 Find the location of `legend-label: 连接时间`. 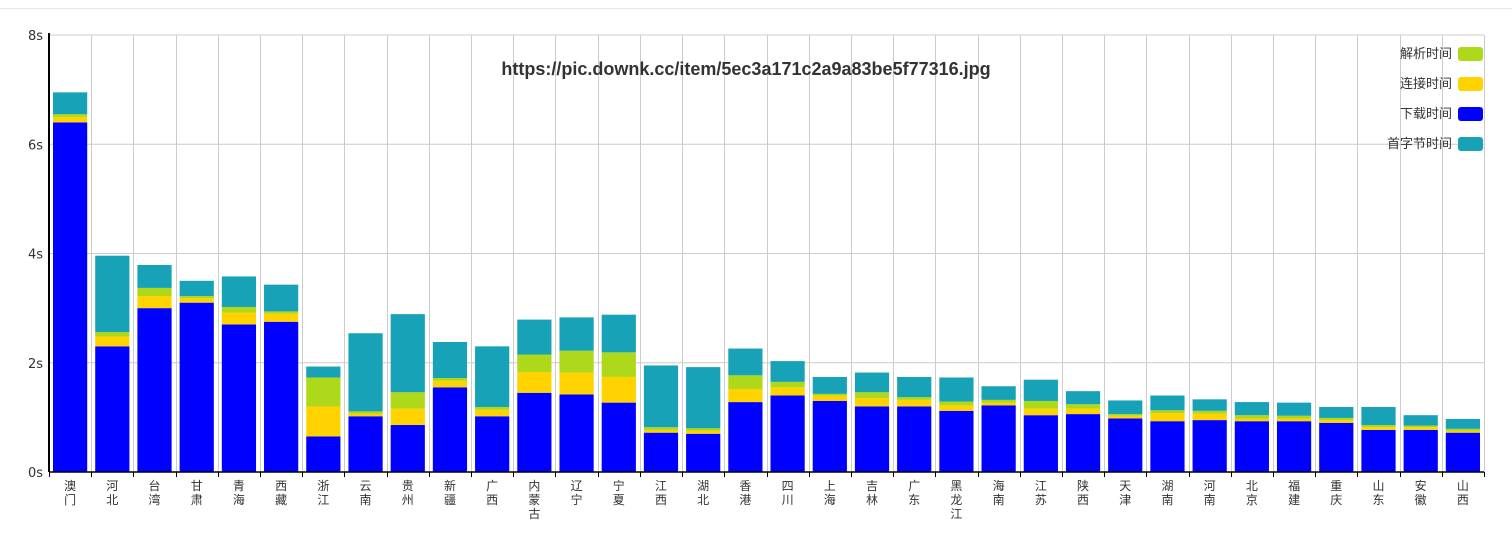

legend-label: 连接时间 is located at coordinates (1426, 84).